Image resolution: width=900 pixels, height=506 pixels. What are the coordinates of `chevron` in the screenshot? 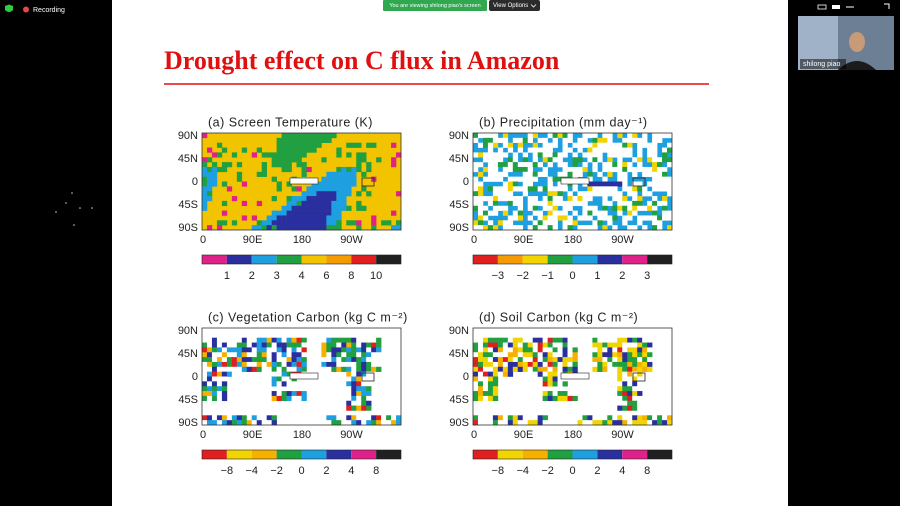 It's located at (533, 6).